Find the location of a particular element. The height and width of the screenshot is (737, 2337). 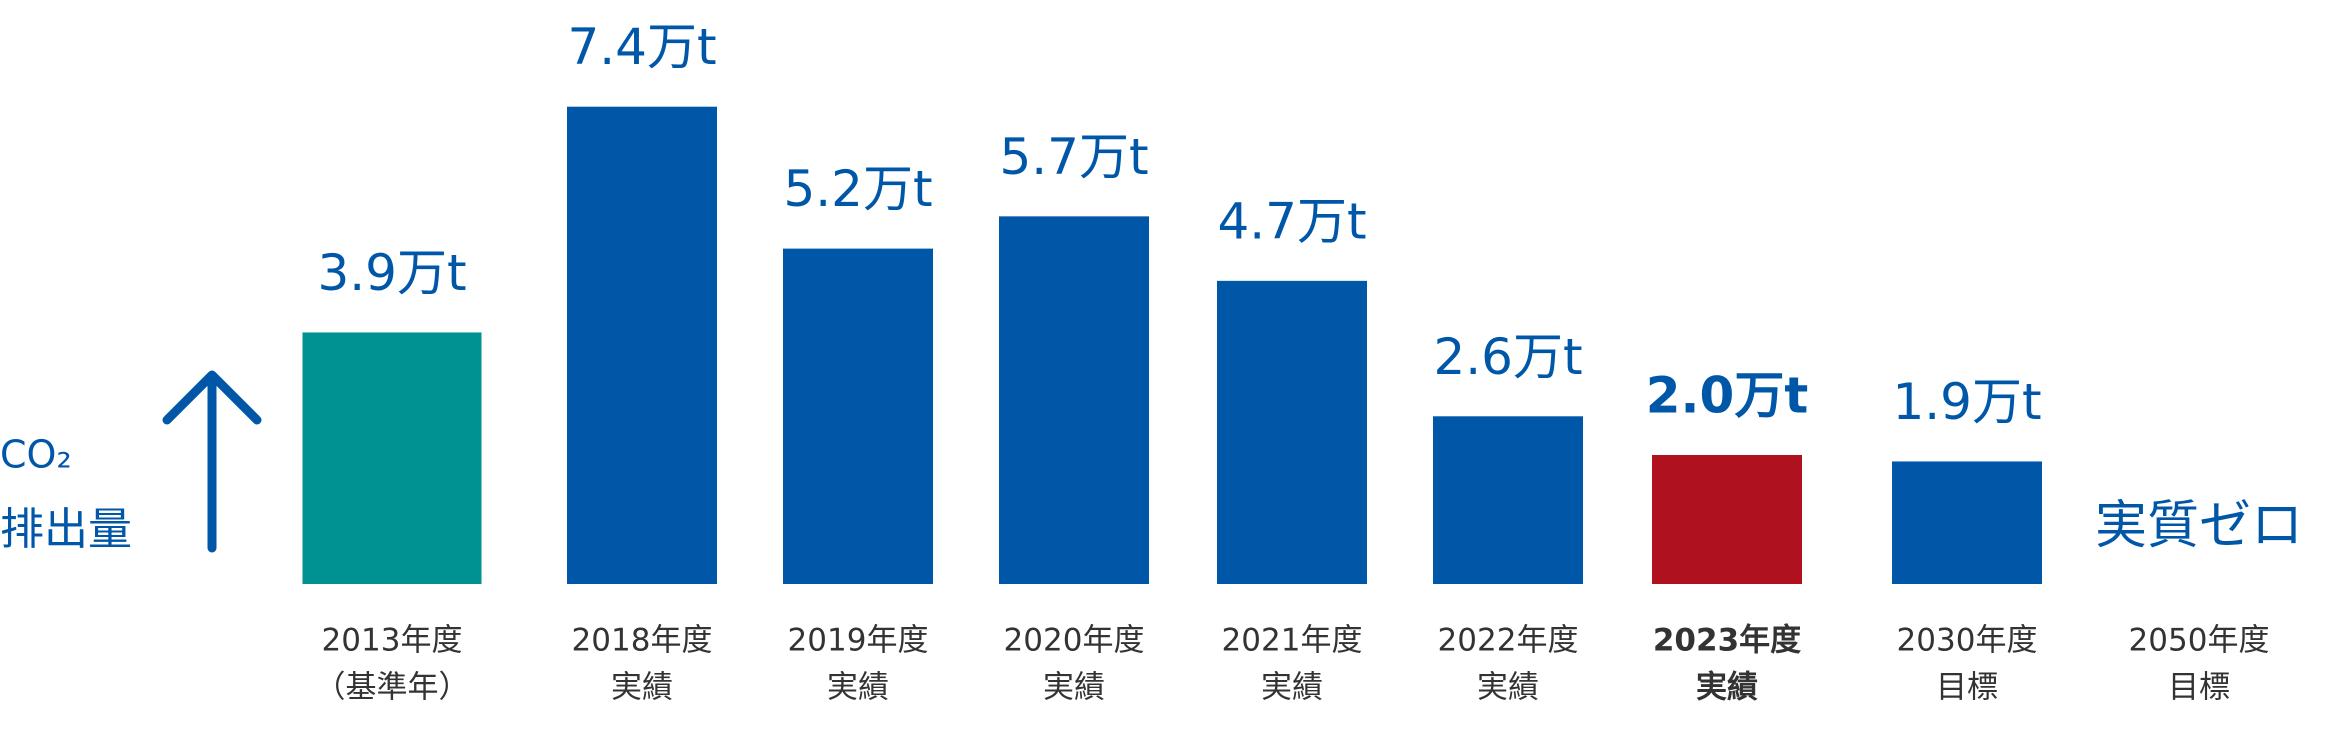

value-label: 2.6万t is located at coordinates (1507, 357).